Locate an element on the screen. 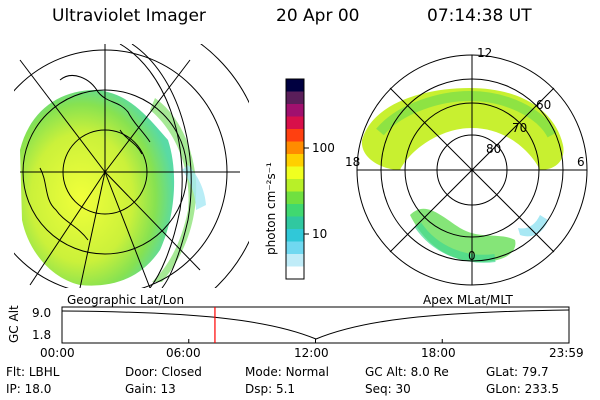 The image size is (600, 400). colorbar-unit-label: photon cm⁻²s⁻¹ is located at coordinates (271, 208).